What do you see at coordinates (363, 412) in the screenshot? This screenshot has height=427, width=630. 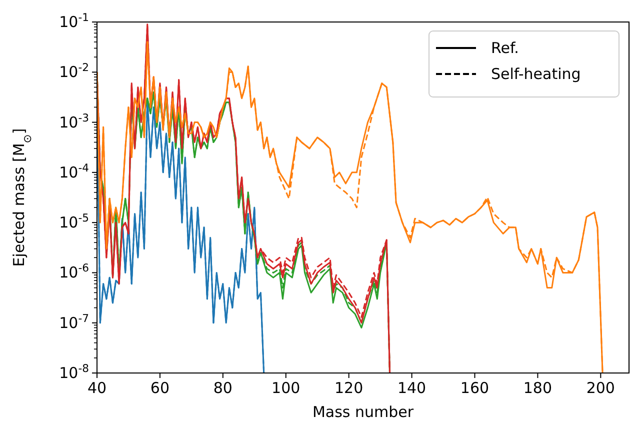 I see `x-axis-title: Mass number` at bounding box center [363, 412].